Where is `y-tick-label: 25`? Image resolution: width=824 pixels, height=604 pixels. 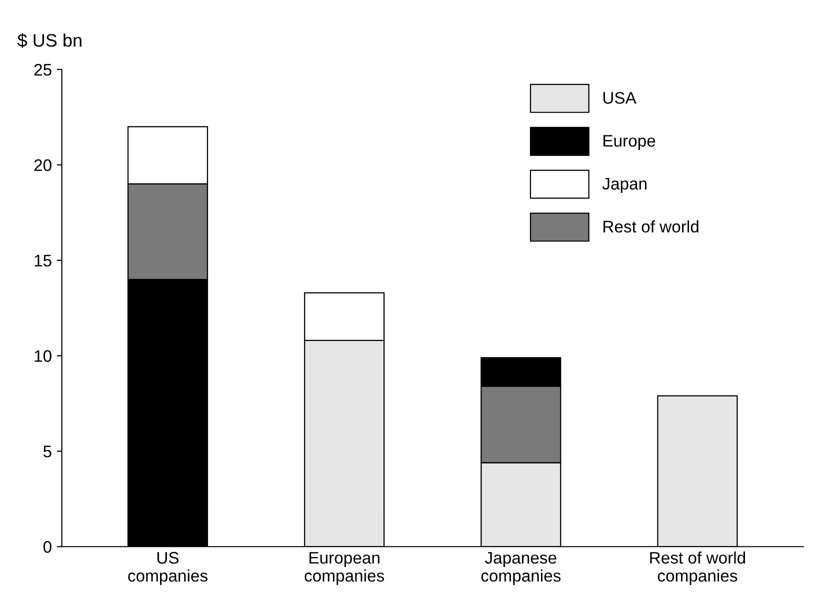 y-tick-label: 25 is located at coordinates (43, 70).